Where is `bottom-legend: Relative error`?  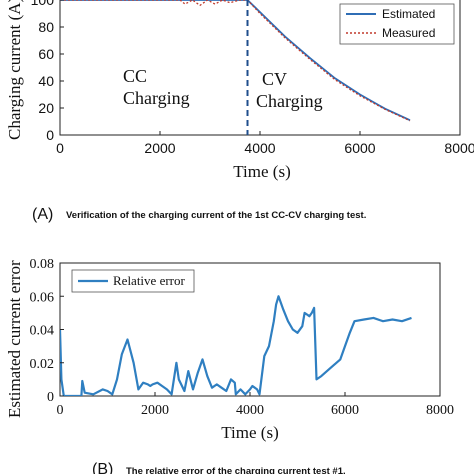 bottom-legend: Relative error is located at coordinates (133, 281).